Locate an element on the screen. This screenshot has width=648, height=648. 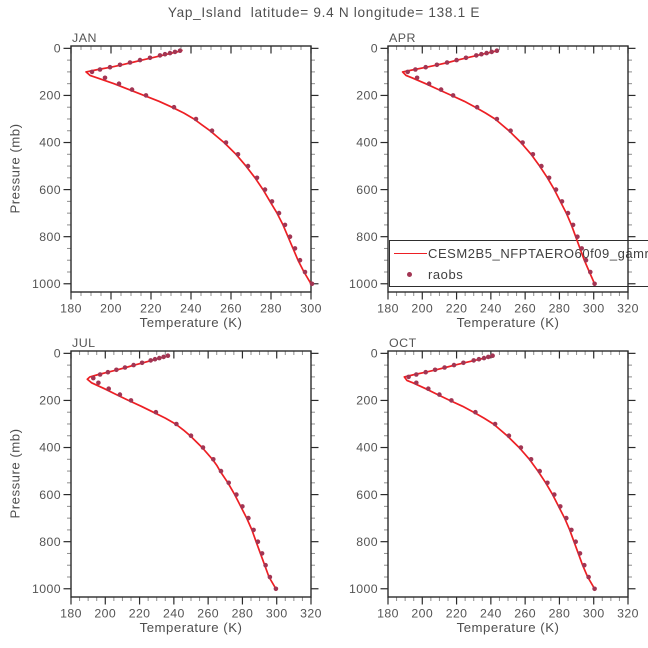
model-profile-line is located at coordinates (499, 472).